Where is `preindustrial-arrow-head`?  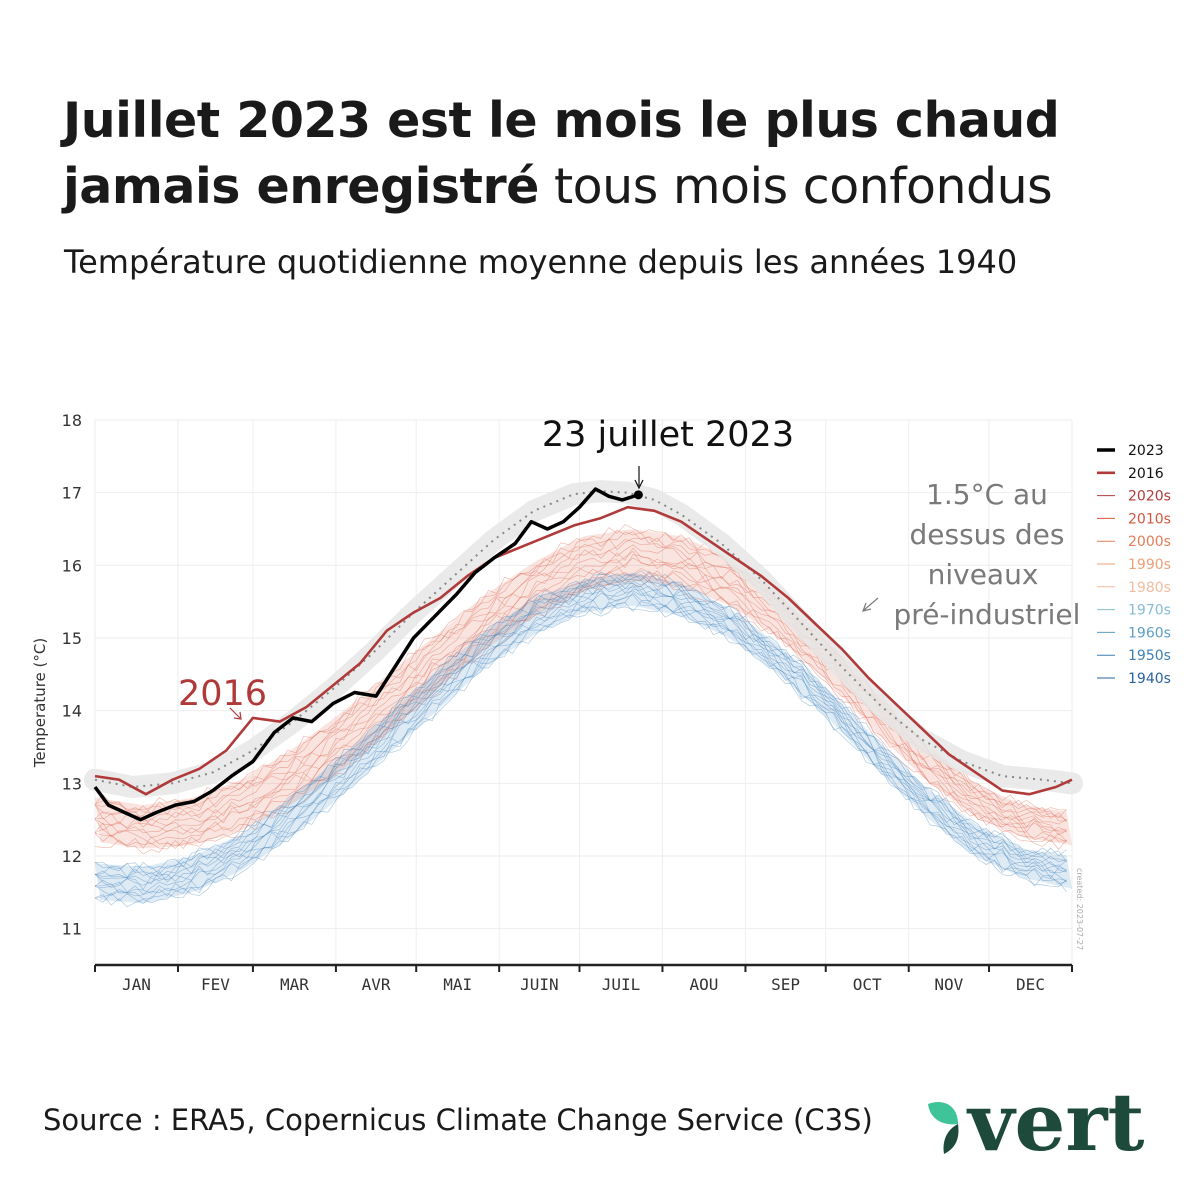
preindustrial-arrow-head is located at coordinates (867, 607).